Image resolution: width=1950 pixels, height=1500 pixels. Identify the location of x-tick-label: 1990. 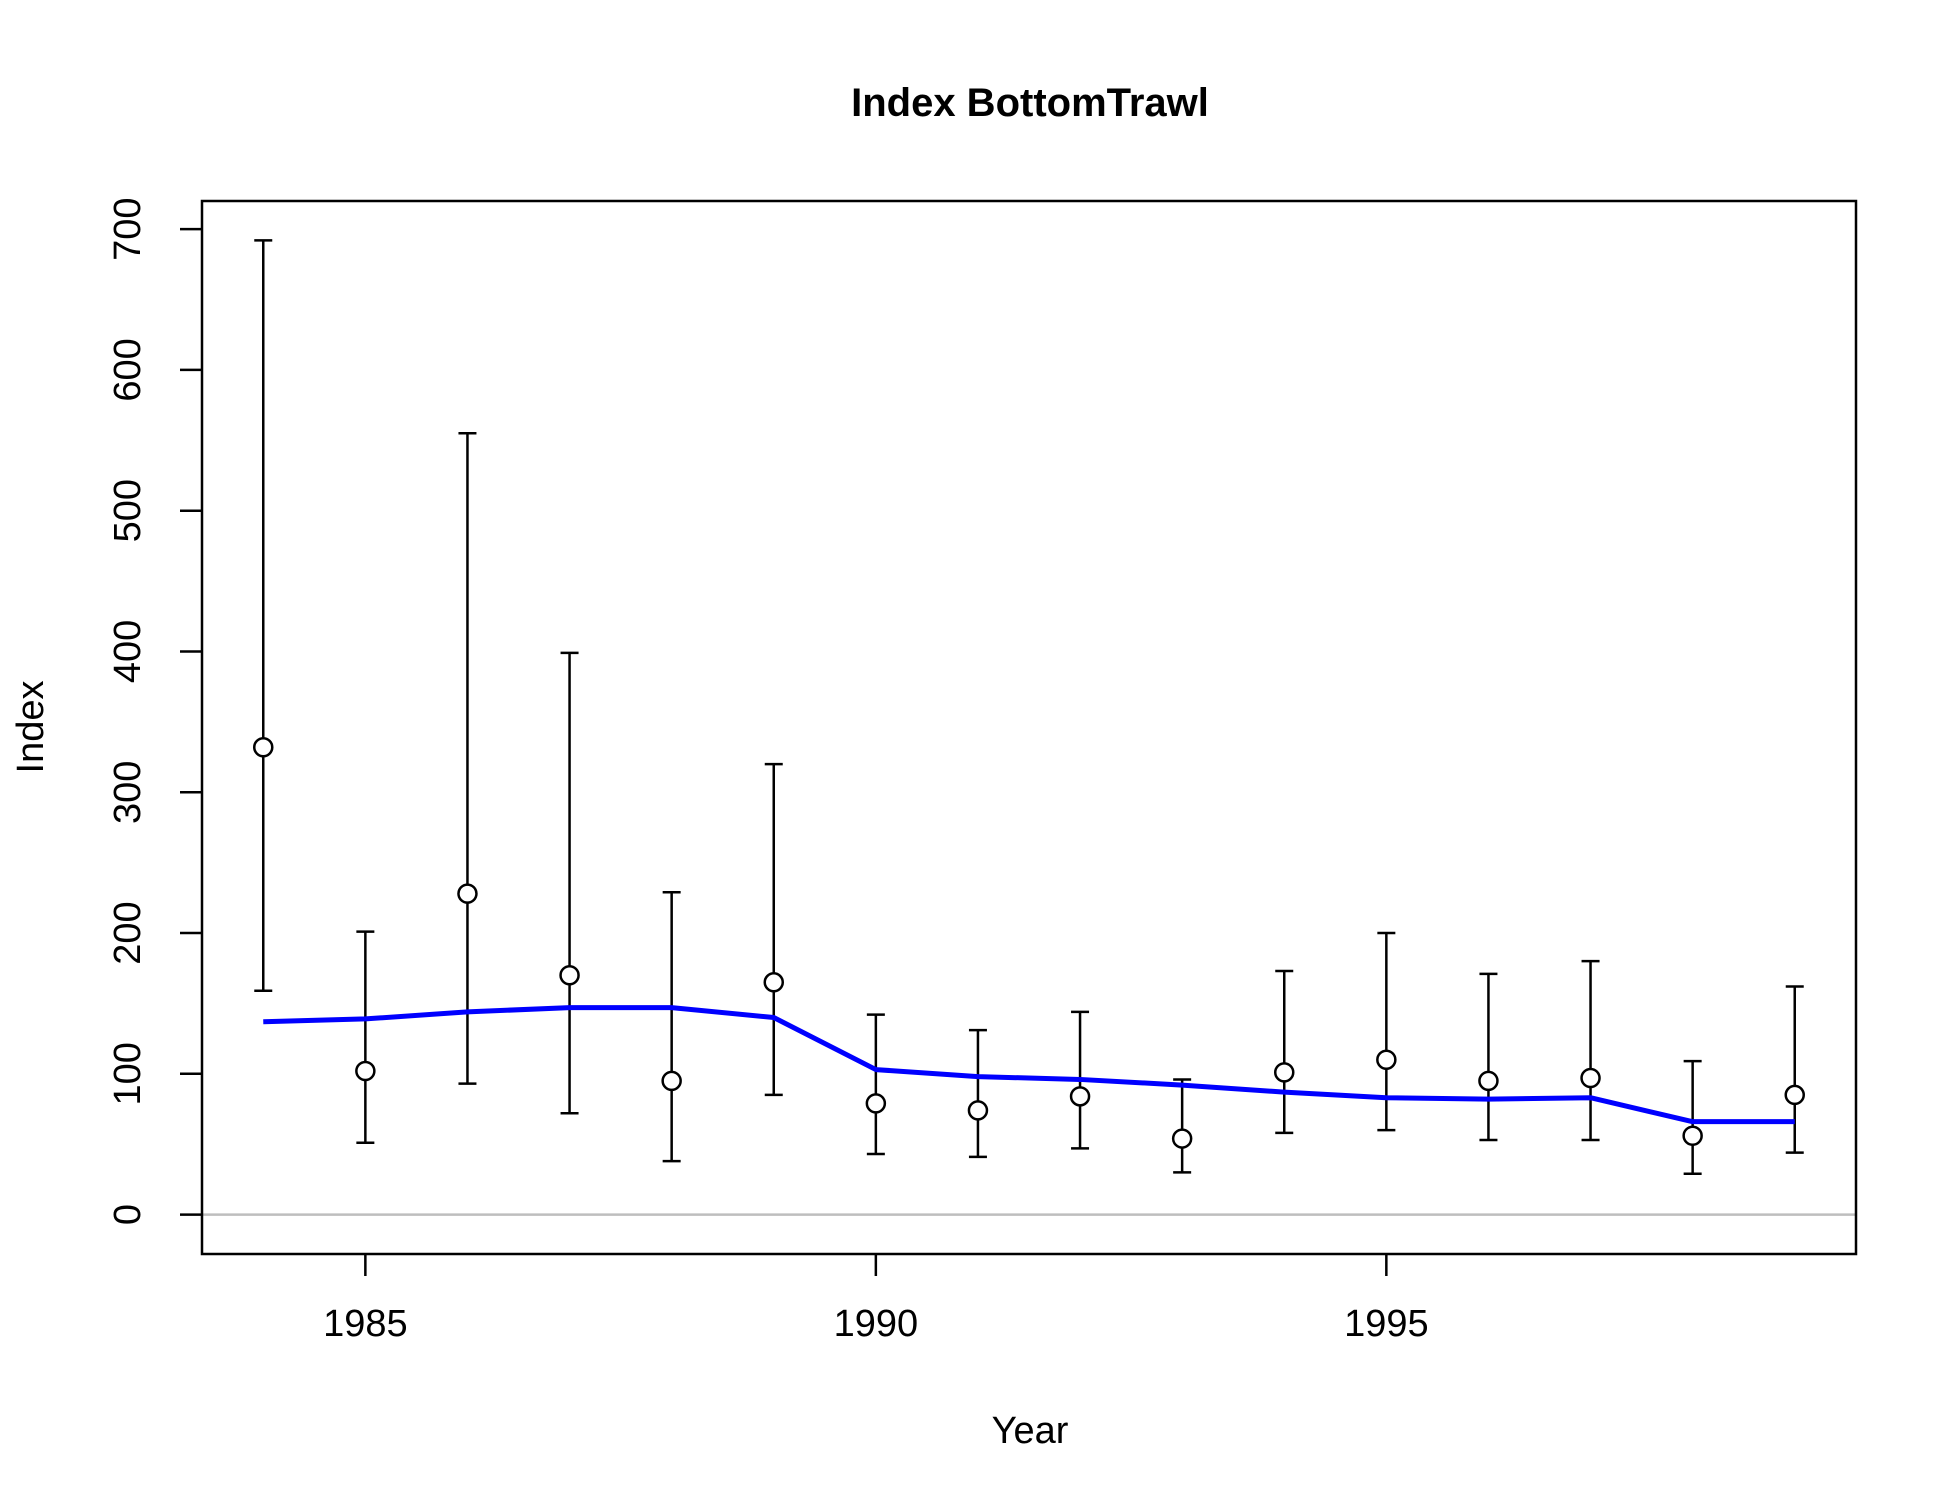
(876, 1324).